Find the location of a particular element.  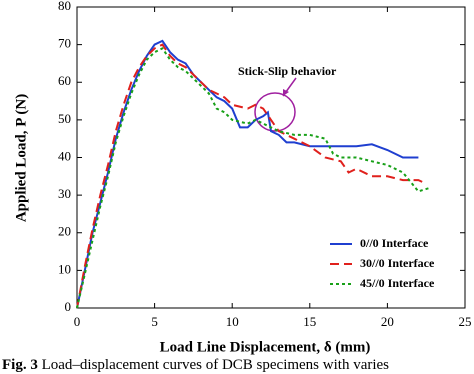

x-tick-label: 25 is located at coordinates (465, 321).